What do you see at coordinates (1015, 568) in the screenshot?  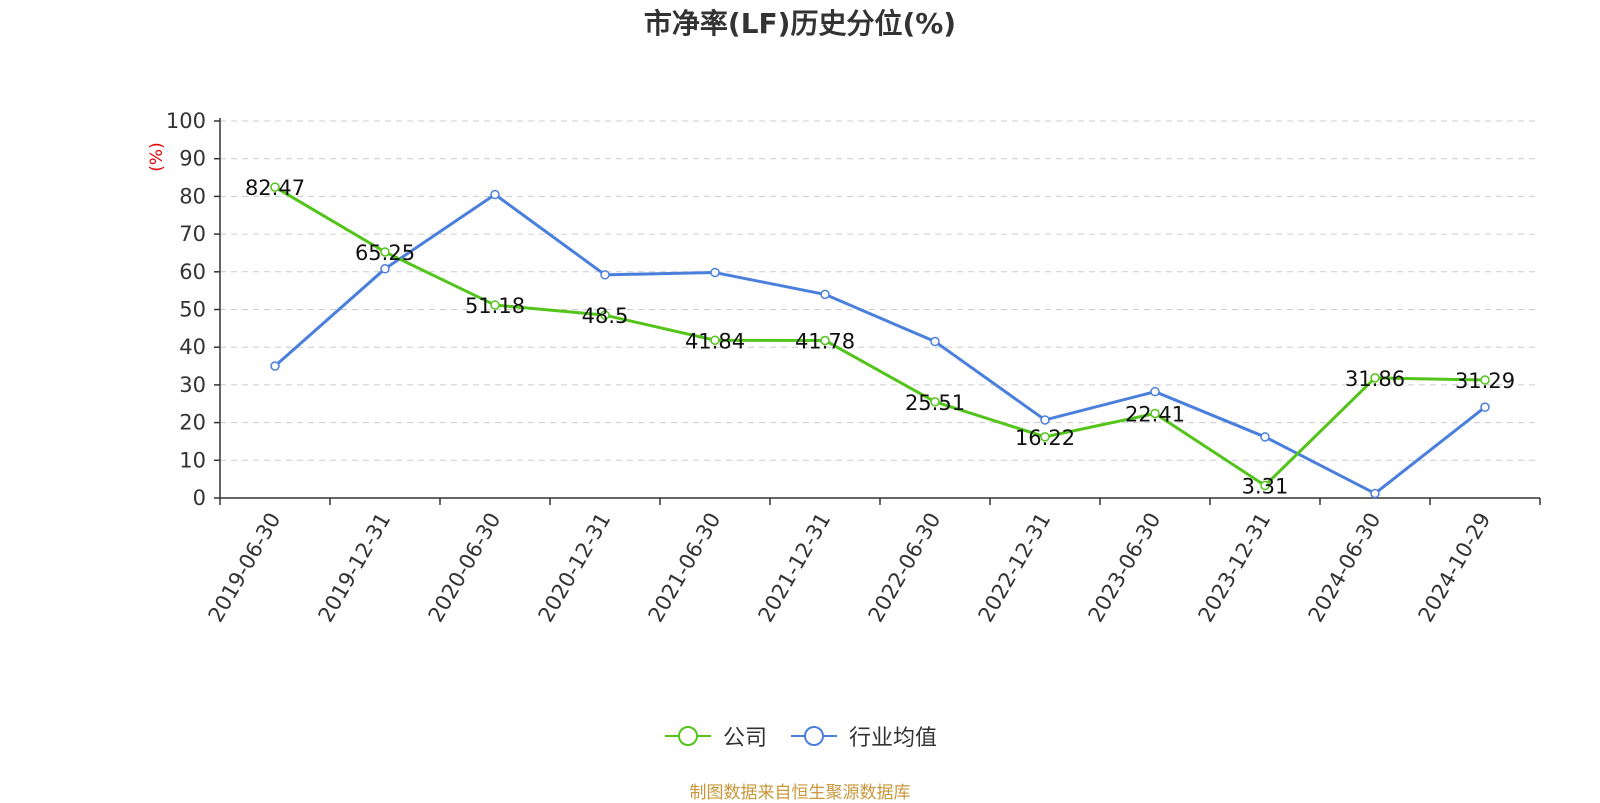 I see `x-tick-label: 2022-12-31` at bounding box center [1015, 568].